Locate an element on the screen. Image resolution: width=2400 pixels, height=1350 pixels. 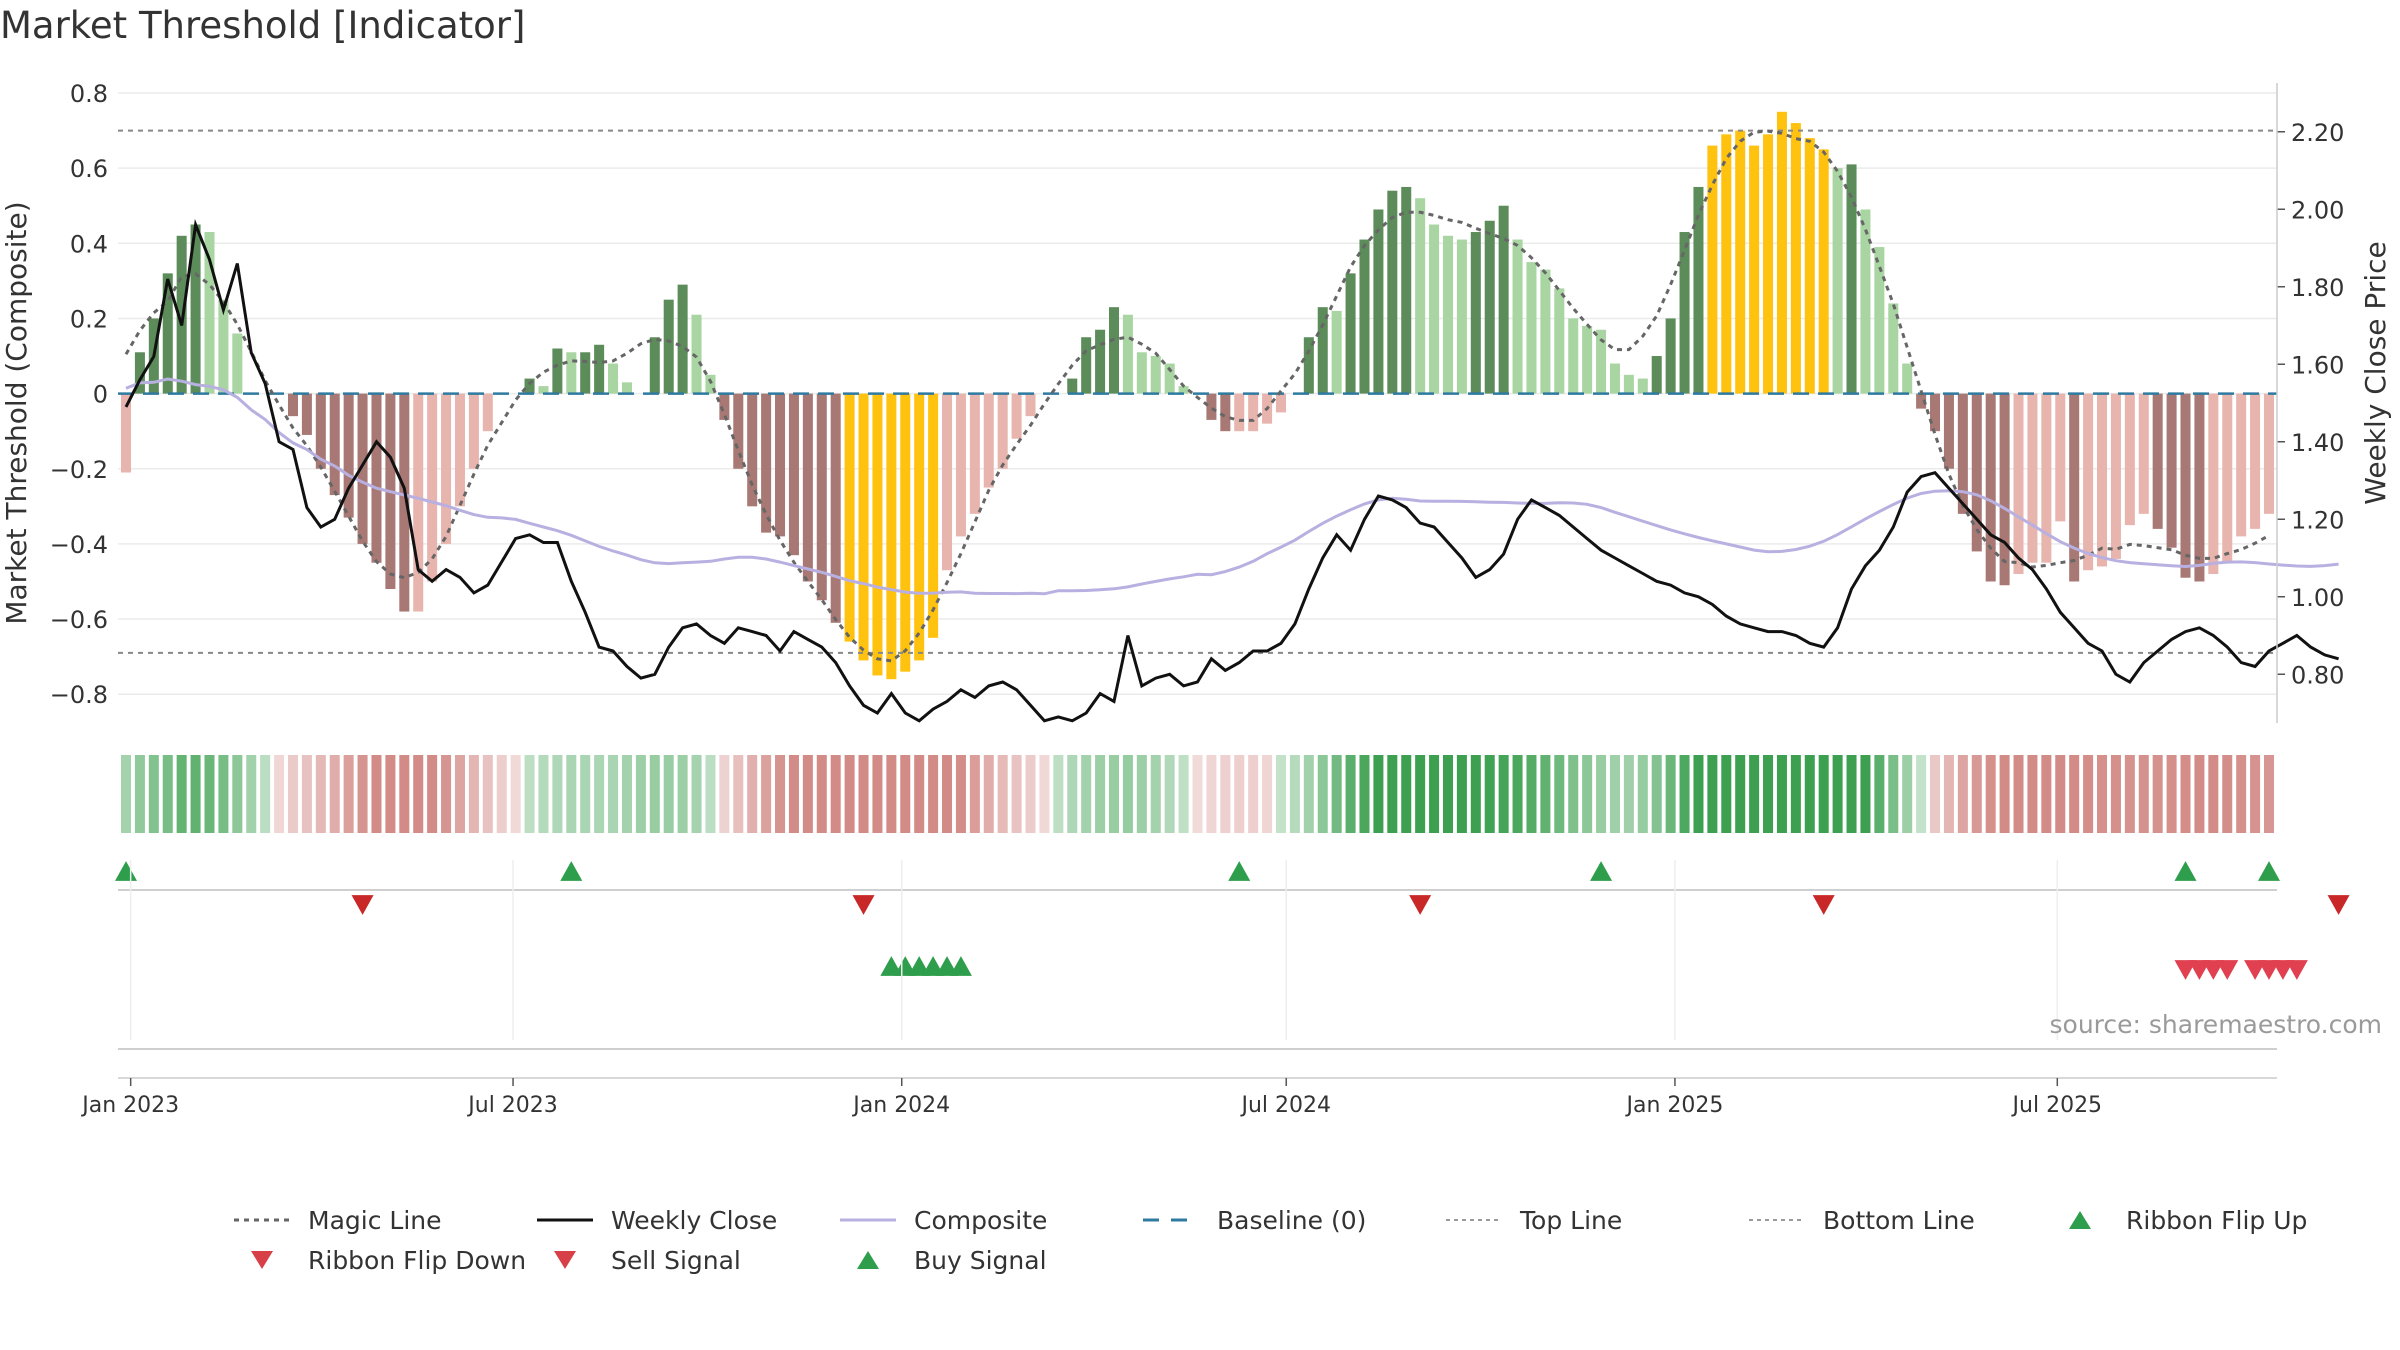
ribbon-flip-down-marker is located at coordinates (1420, 905).